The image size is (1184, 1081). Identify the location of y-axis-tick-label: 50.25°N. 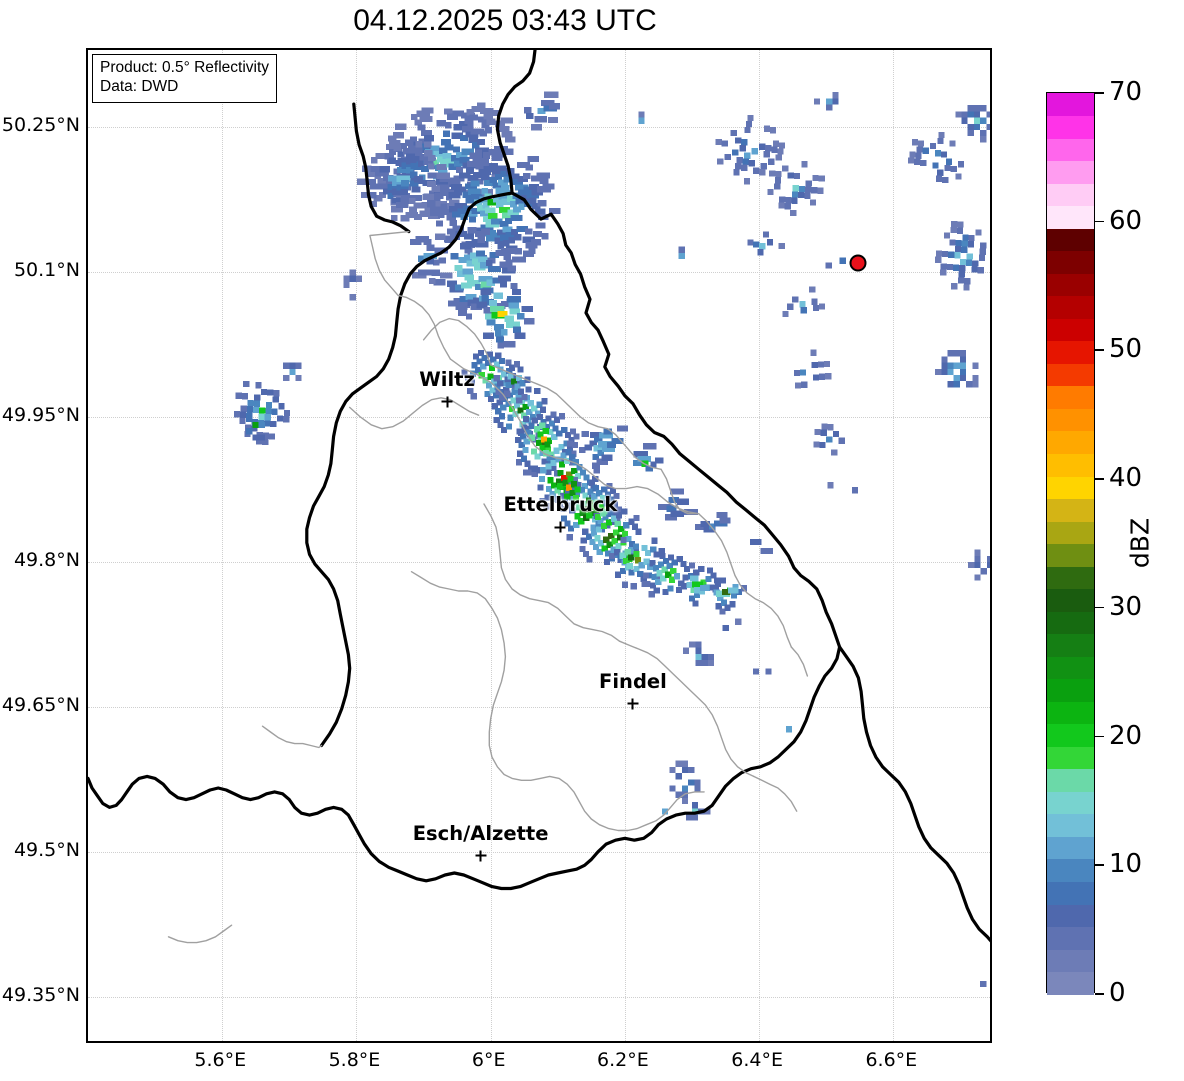
(40, 125).